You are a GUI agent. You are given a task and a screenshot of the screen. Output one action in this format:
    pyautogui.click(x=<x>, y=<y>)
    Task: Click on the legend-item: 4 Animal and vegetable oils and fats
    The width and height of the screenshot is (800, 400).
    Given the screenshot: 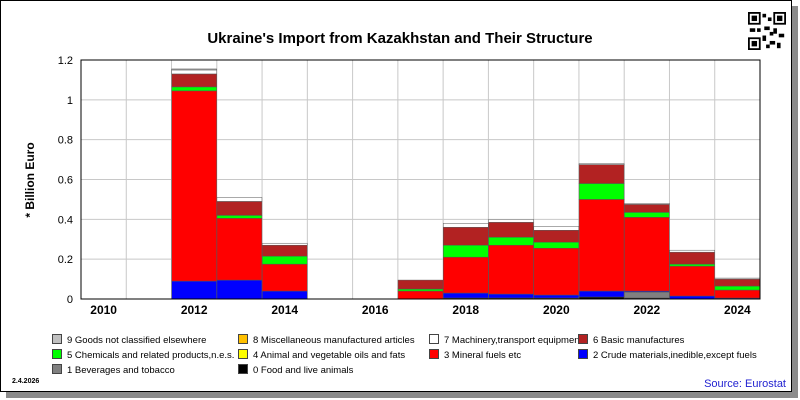 What is the action you would take?
    pyautogui.click(x=321, y=355)
    